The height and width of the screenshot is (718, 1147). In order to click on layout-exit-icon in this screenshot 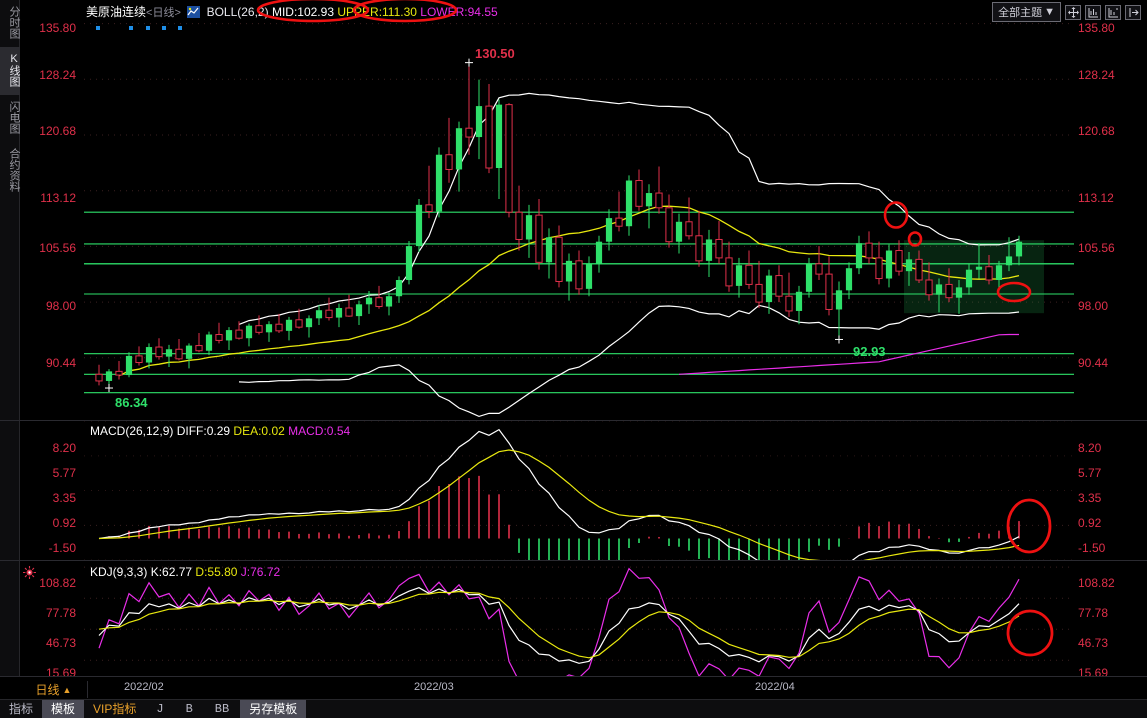, I will do `click(1133, 12)`.